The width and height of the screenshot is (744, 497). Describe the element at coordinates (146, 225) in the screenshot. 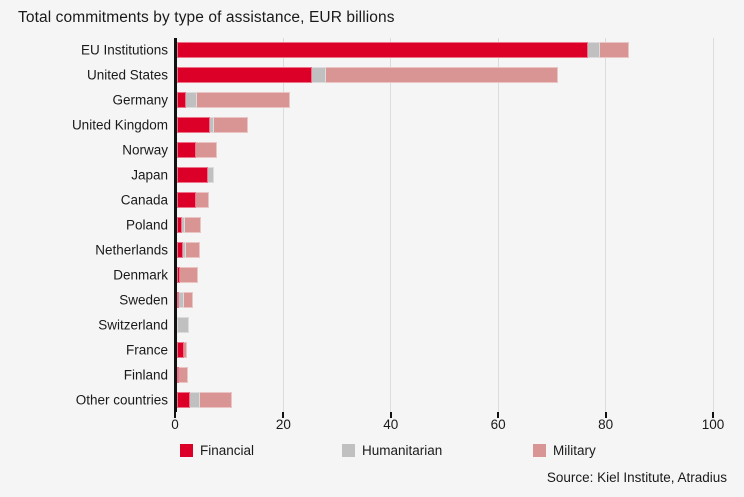

I see `category-label: Poland` at that location.